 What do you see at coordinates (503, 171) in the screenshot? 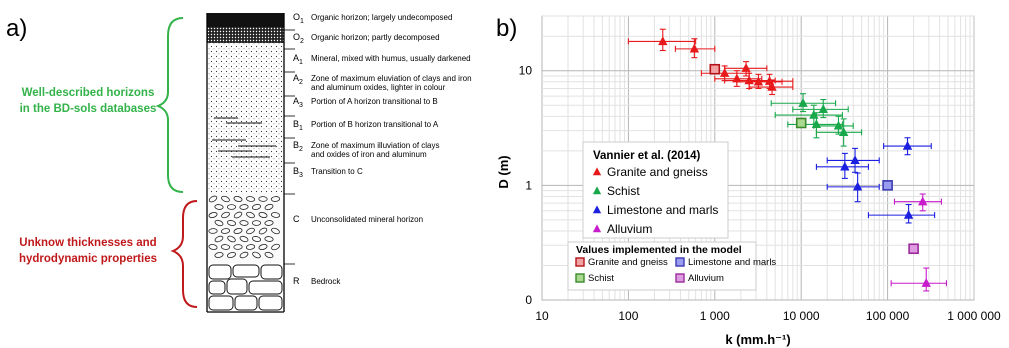
I see `y-axis-label: D (m)` at bounding box center [503, 171].